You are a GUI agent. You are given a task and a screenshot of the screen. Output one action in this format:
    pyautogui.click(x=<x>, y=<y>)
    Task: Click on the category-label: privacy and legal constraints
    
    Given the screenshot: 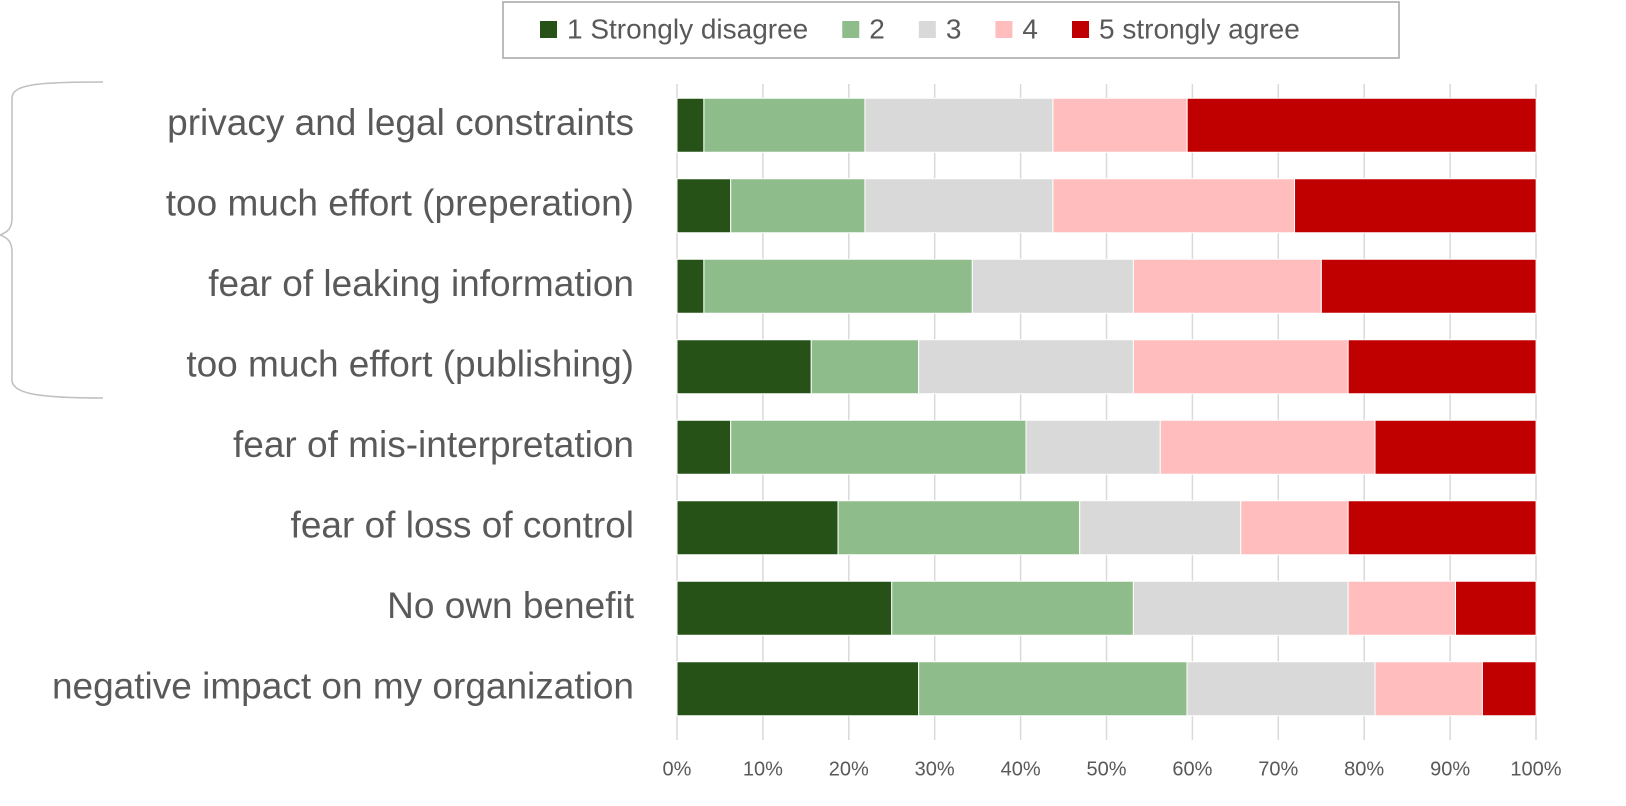 What is the action you would take?
    pyautogui.click(x=400, y=122)
    